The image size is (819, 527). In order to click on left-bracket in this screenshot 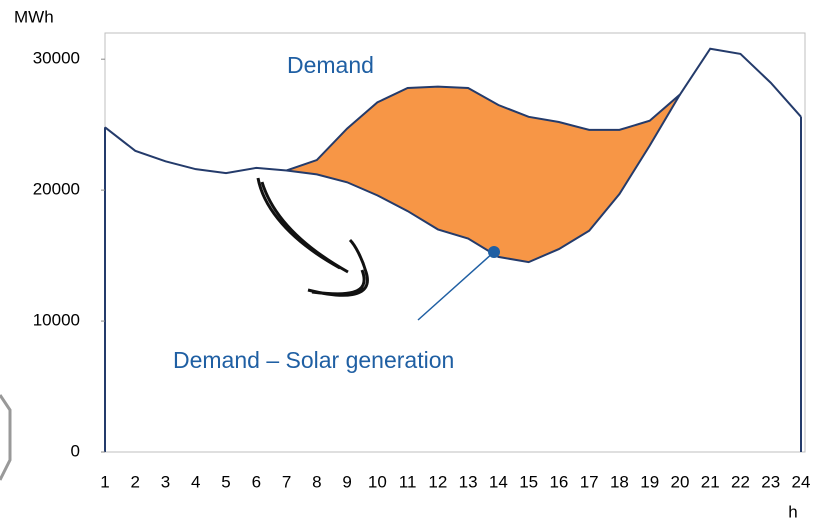, I will do `click(6, 437)`.